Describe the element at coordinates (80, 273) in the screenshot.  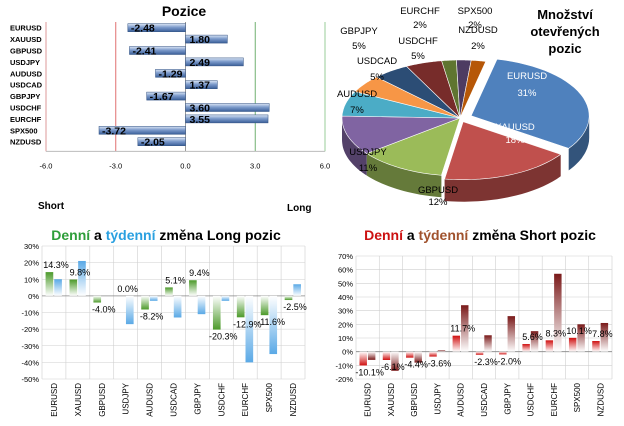
I see `data-label: 9.8%` at that location.